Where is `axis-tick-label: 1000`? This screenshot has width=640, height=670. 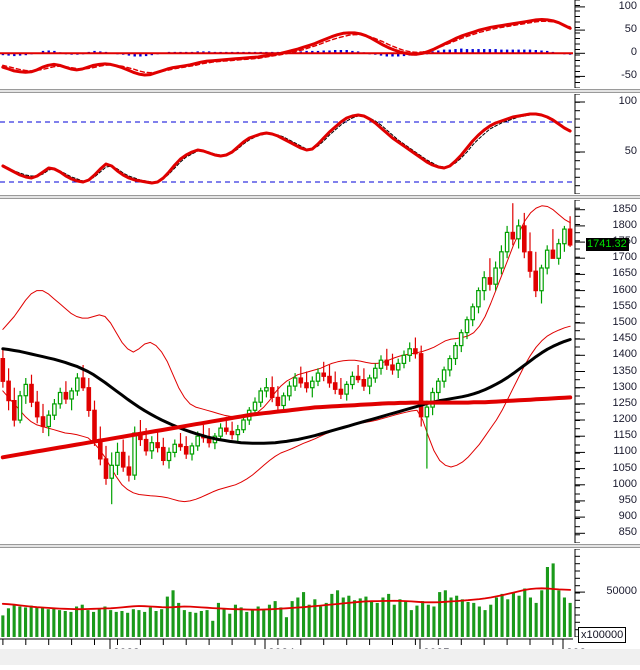 axis-tick-label: 1000 is located at coordinates (624, 483).